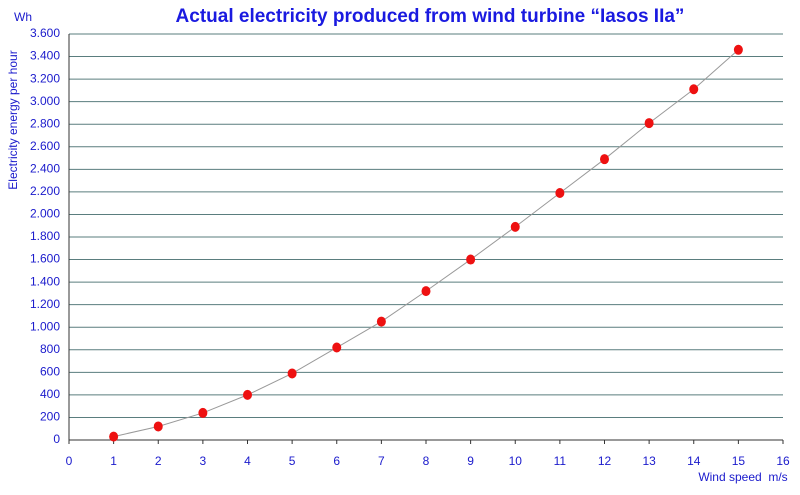  I want to click on y-tick-label: 3.600, so click(45, 33).